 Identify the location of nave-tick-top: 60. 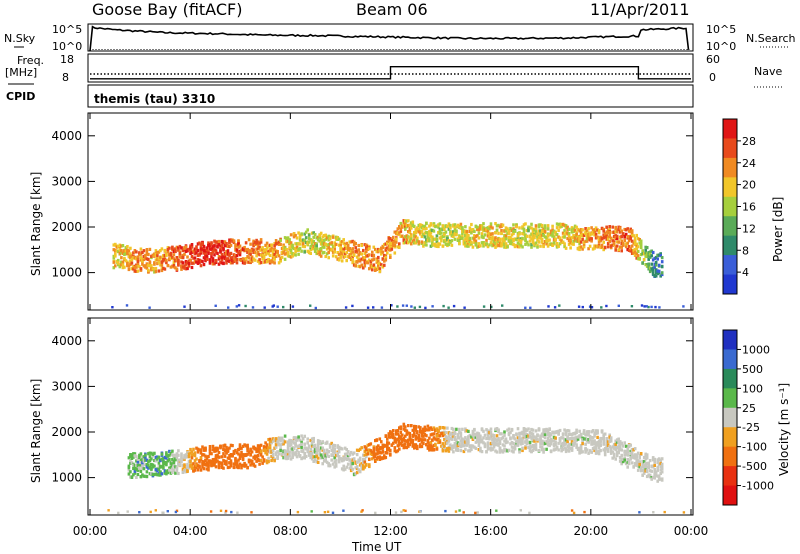
(713, 59).